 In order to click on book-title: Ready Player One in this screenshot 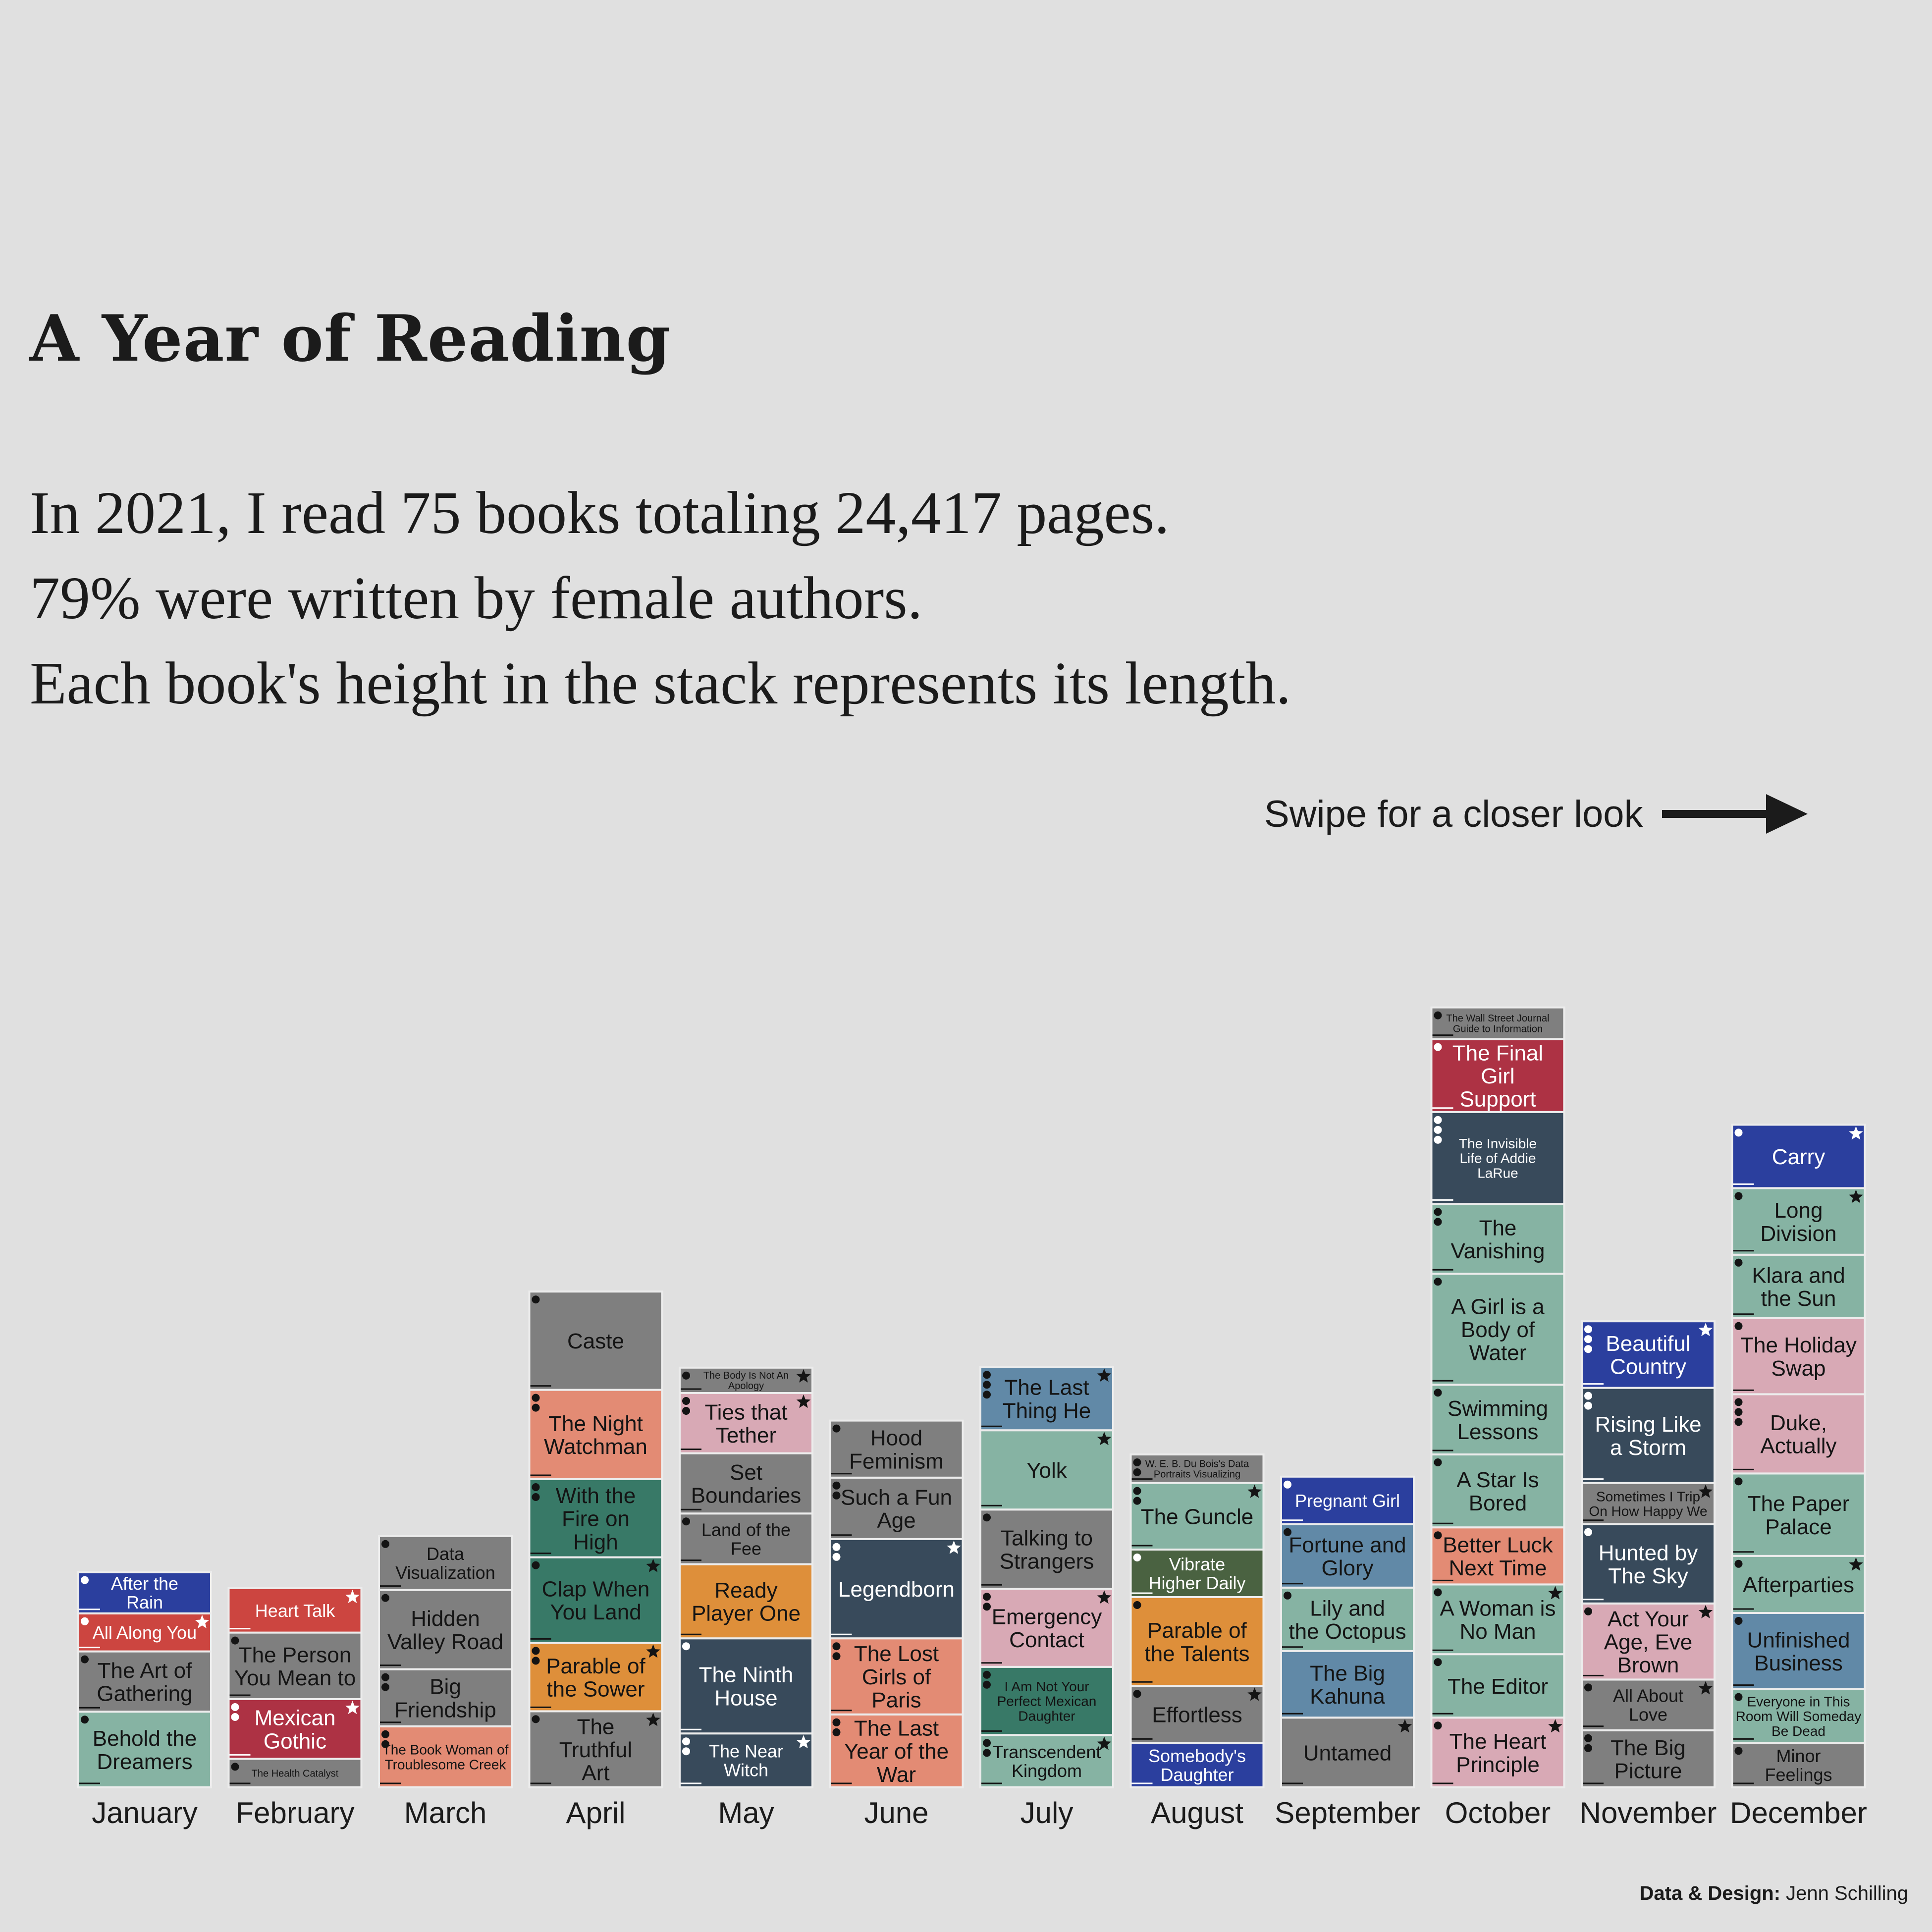, I will do `click(746, 1602)`.